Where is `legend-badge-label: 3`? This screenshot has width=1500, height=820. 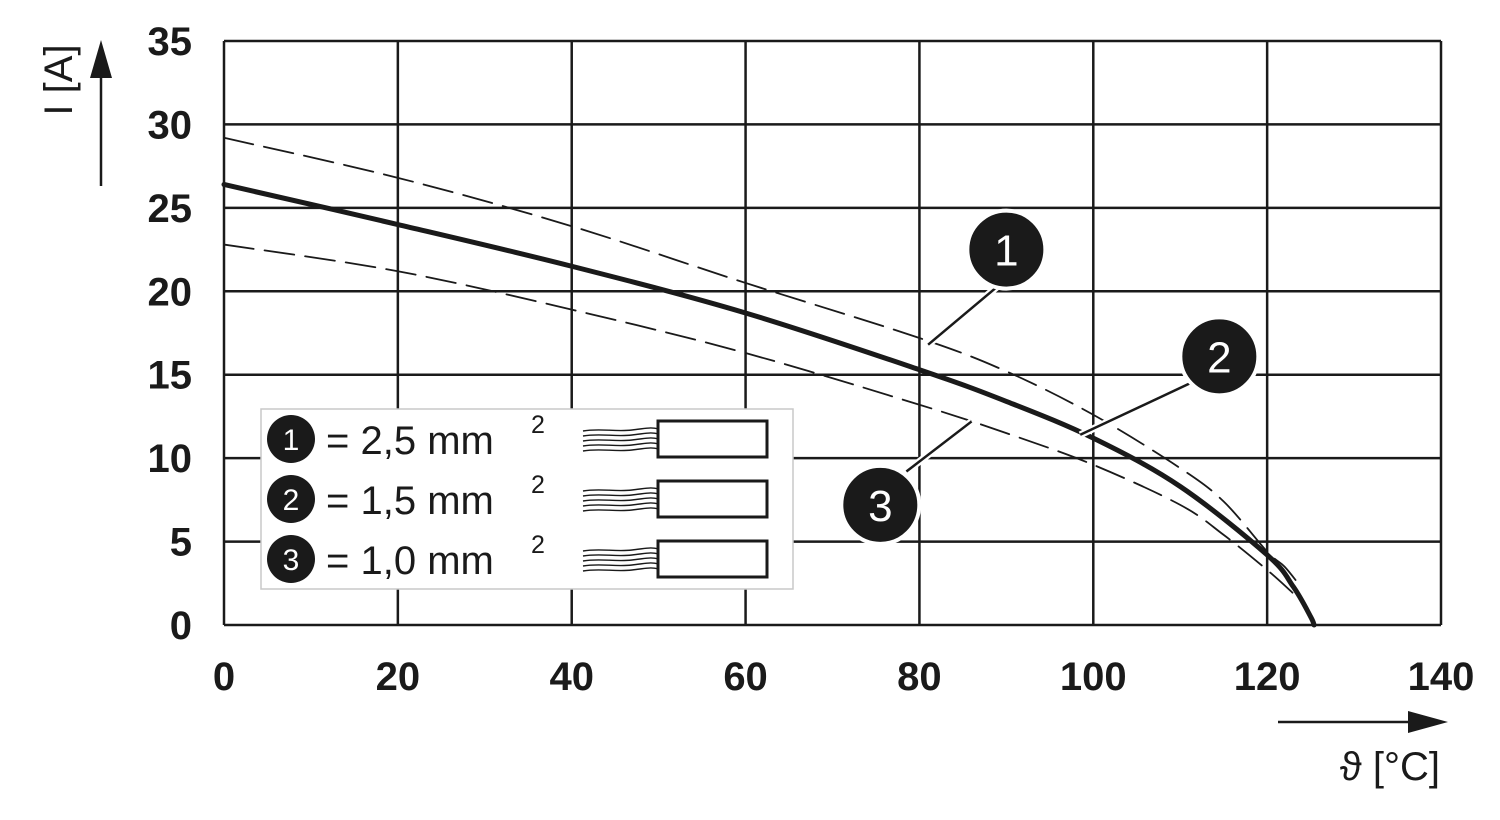
legend-badge-label: 3 is located at coordinates (291, 560).